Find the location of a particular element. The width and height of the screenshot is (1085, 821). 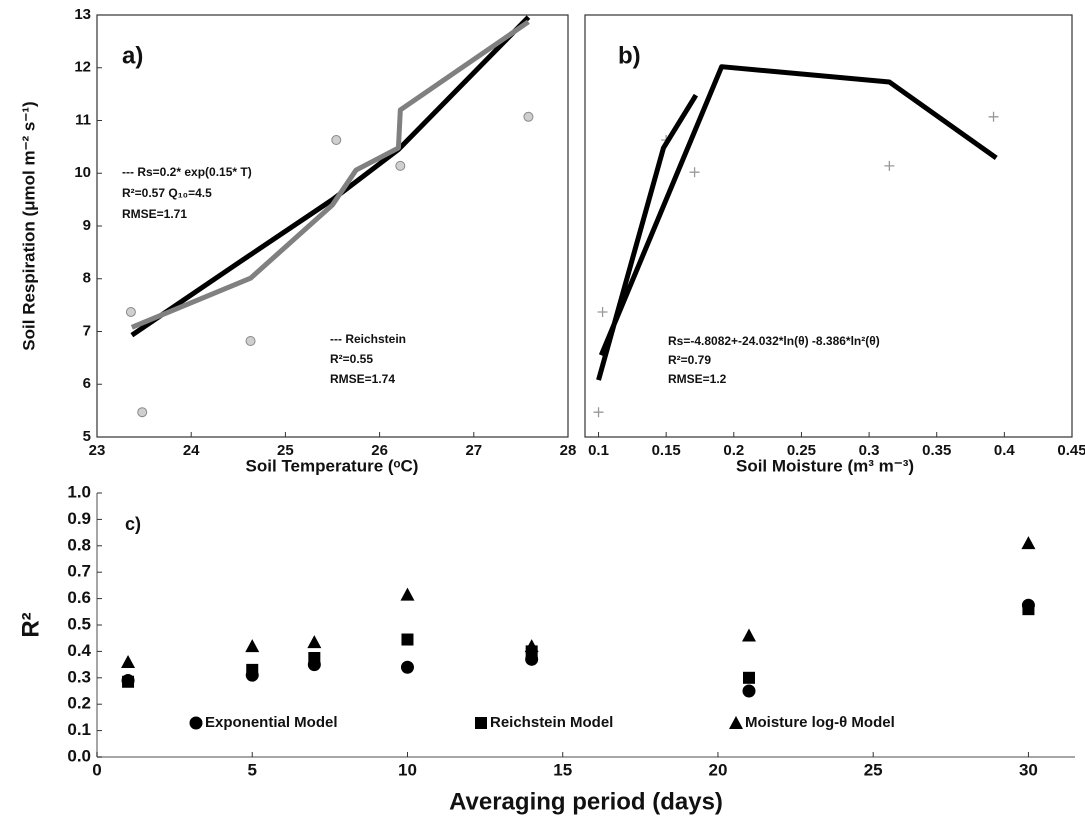

x-tick-label: 10 is located at coordinates (407, 769).